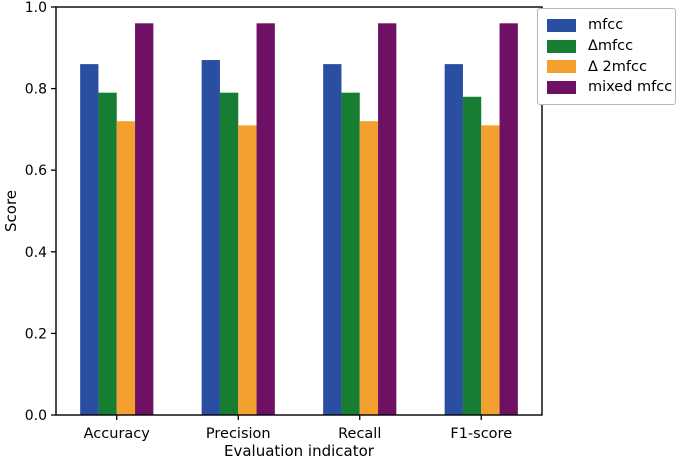  Describe the element at coordinates (508, 219) in the screenshot. I see `bar-mixed mfcc-F1-score` at that location.